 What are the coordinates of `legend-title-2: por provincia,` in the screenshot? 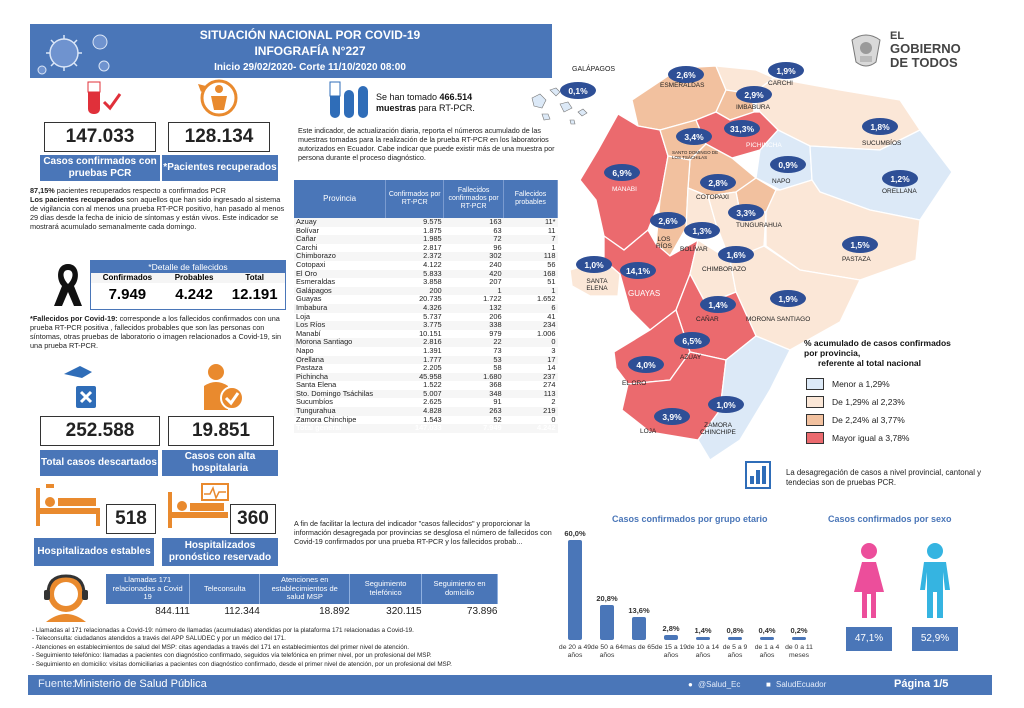 It's located at (832, 353).